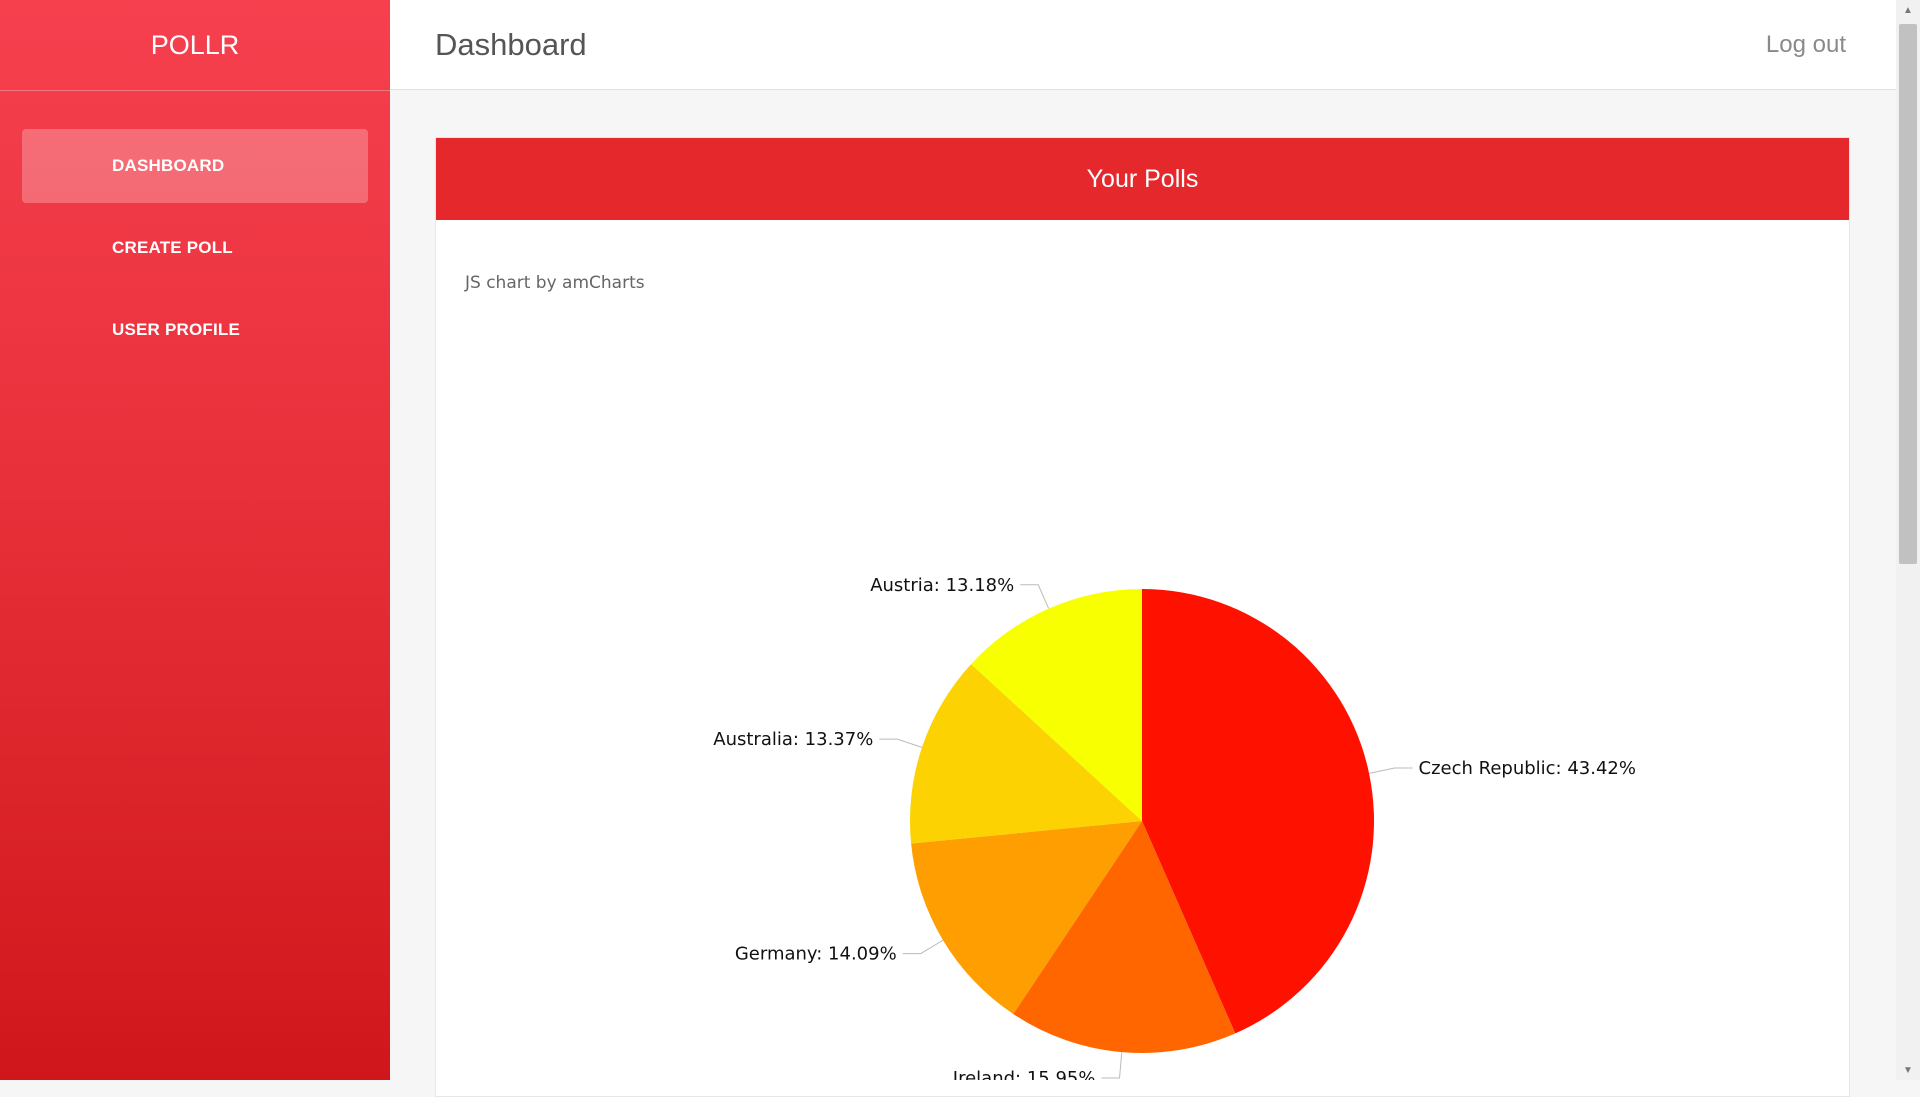 This screenshot has height=1097, width=1920. I want to click on chart-credit-link: JS chart by amCharts, so click(555, 283).